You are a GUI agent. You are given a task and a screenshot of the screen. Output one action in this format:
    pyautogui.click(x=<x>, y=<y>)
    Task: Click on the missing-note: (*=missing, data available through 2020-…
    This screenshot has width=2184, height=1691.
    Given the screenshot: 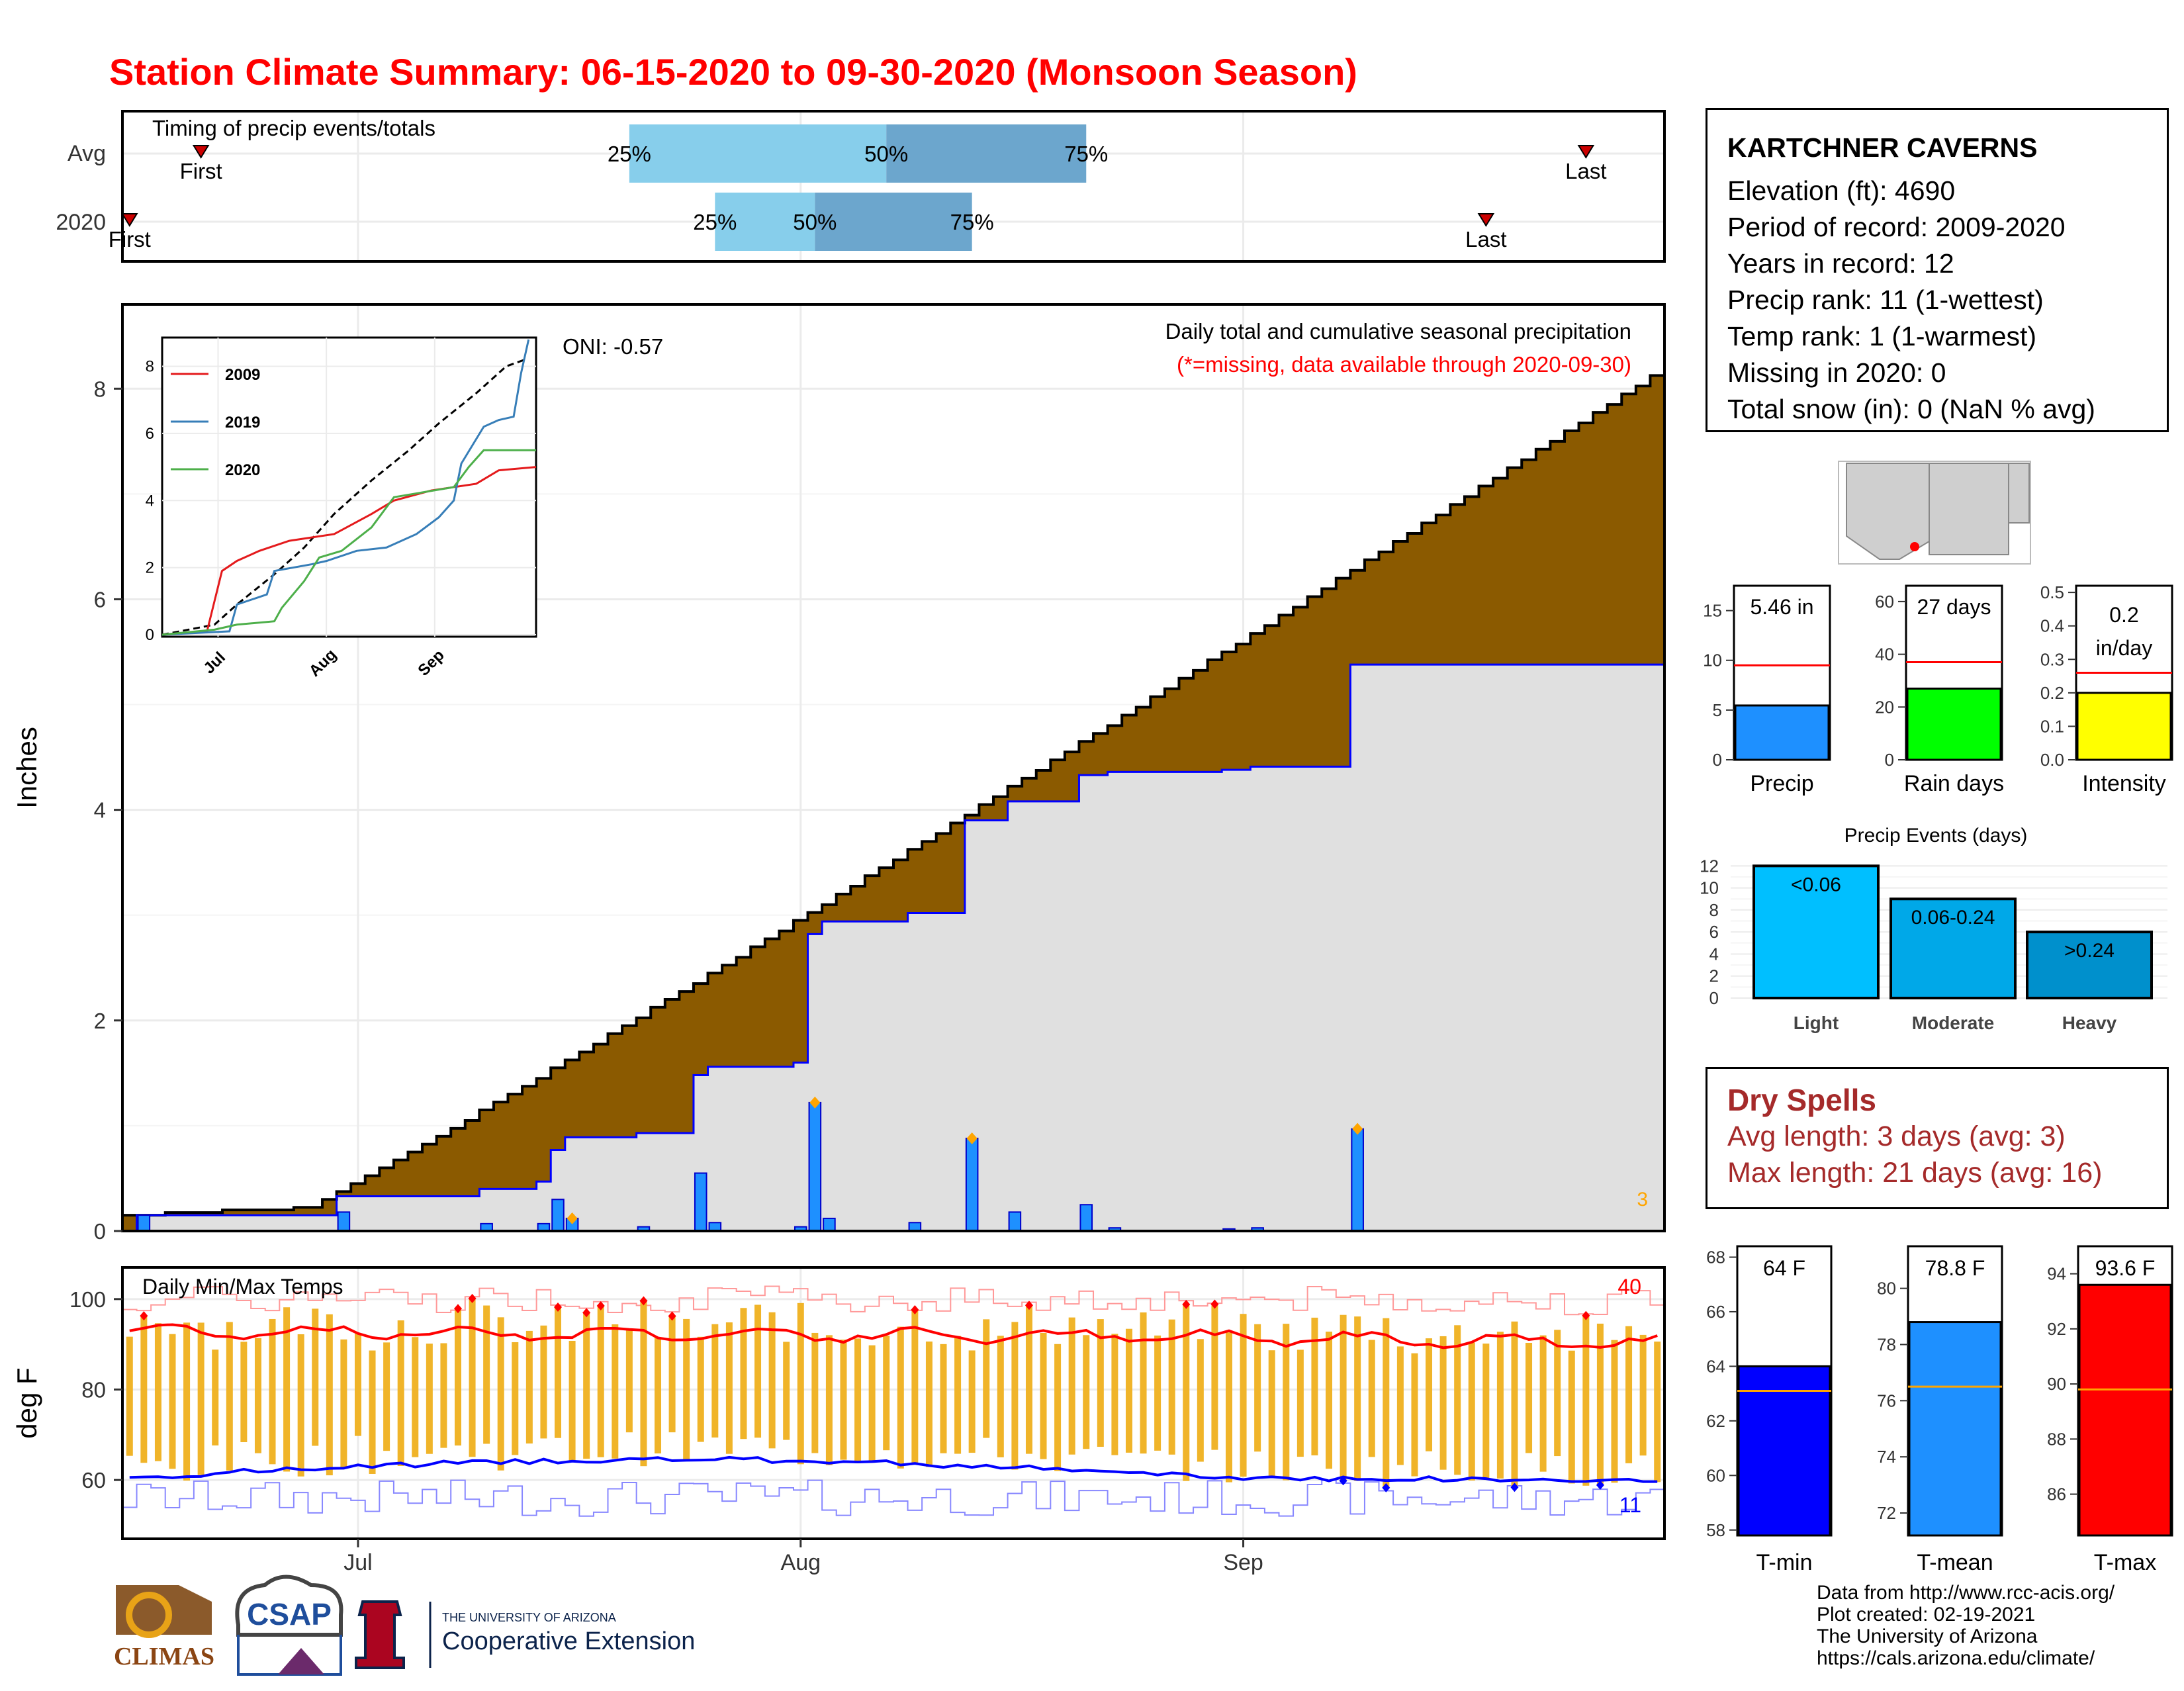 What is the action you would take?
    pyautogui.click(x=1404, y=364)
    